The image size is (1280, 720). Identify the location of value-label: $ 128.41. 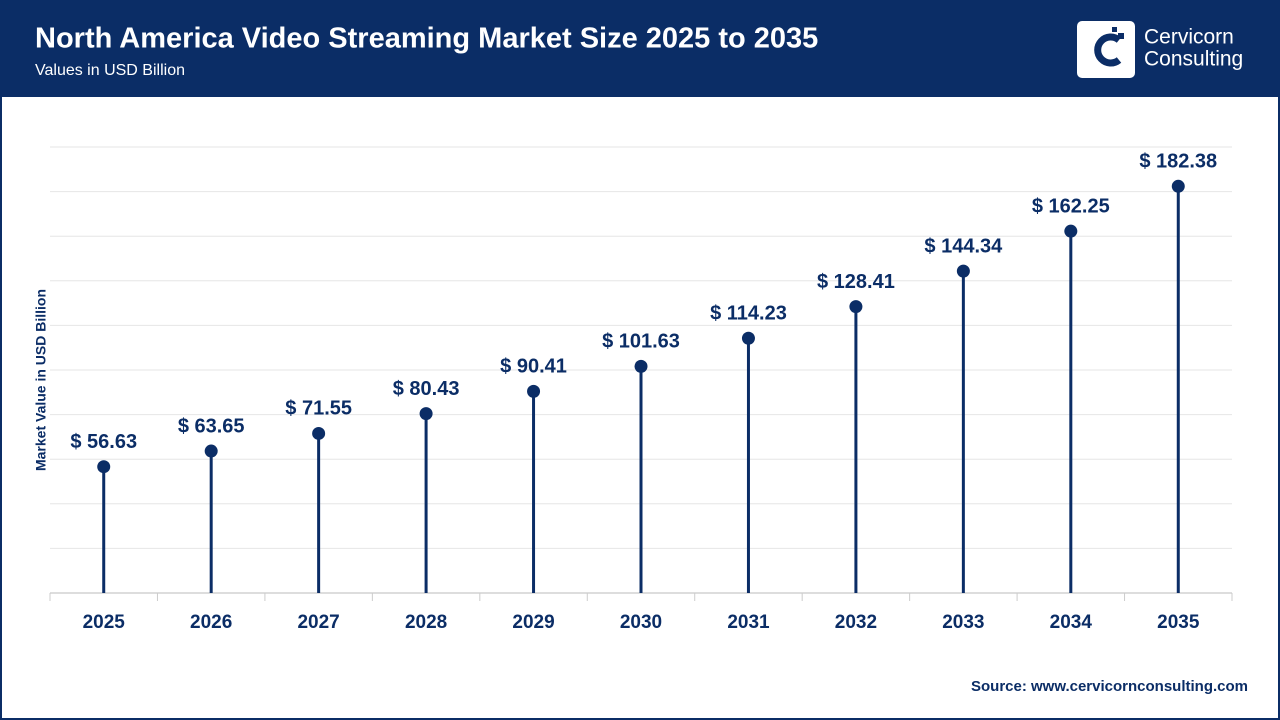
(856, 282).